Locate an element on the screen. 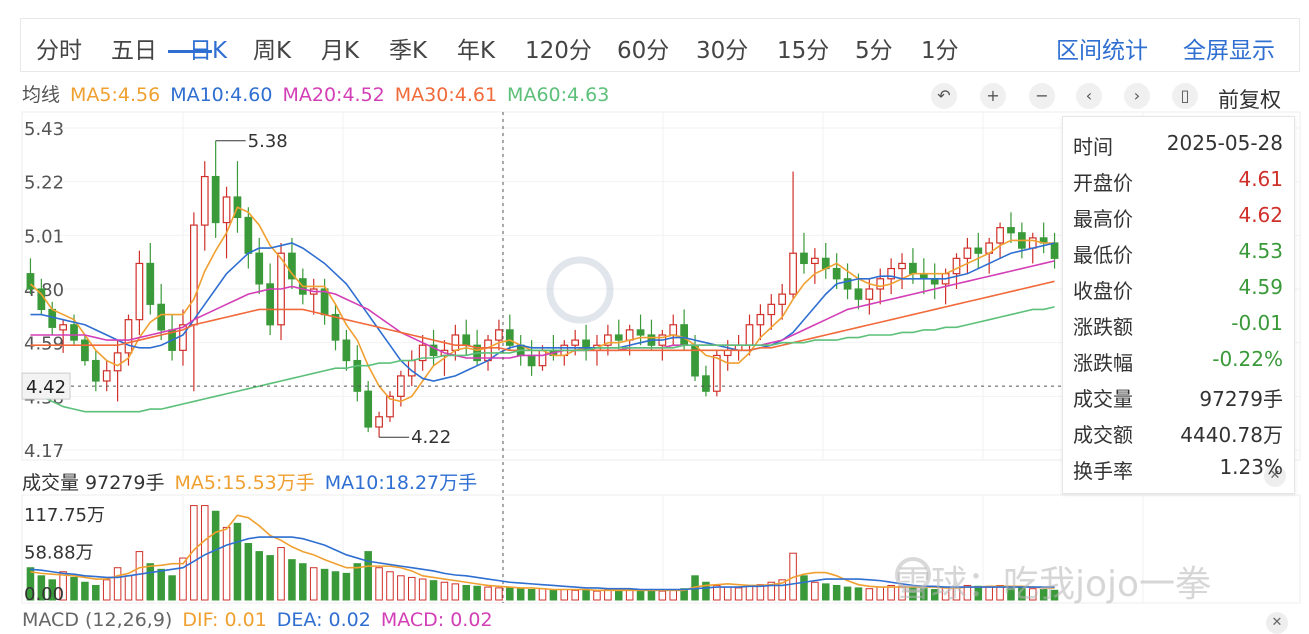 This screenshot has height=634, width=1309. scroll-left-icon: ‹ is located at coordinates (1089, 96).